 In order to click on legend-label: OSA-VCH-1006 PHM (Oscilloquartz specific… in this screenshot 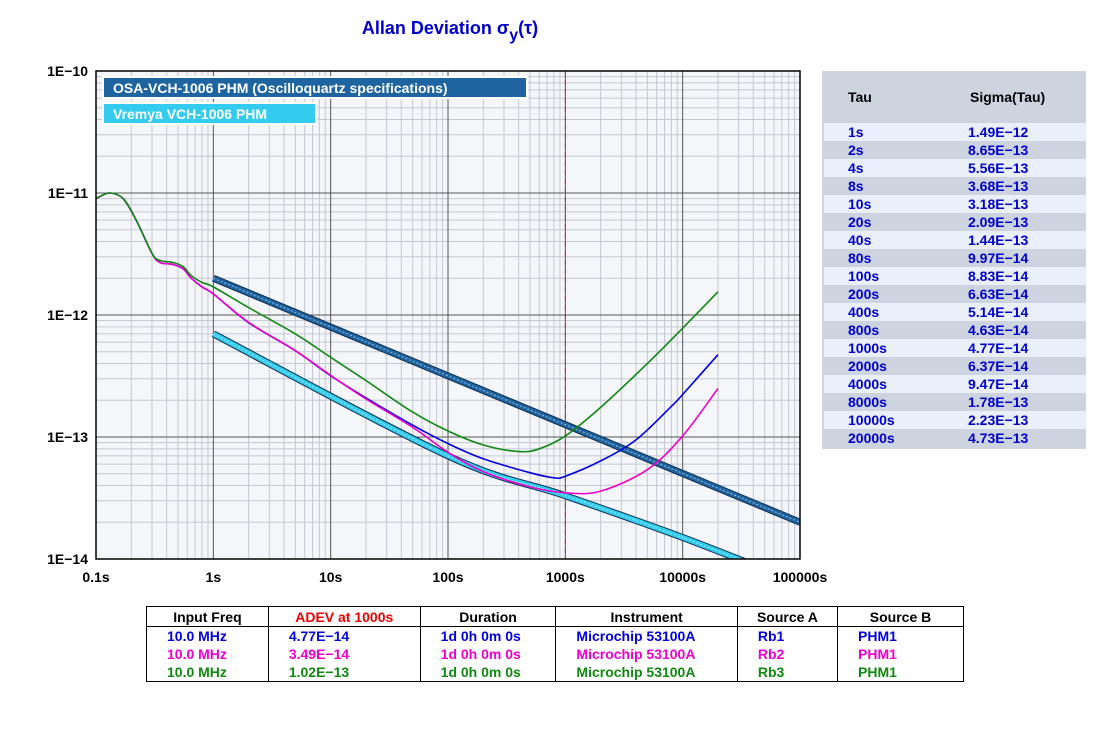, I will do `click(280, 88)`.